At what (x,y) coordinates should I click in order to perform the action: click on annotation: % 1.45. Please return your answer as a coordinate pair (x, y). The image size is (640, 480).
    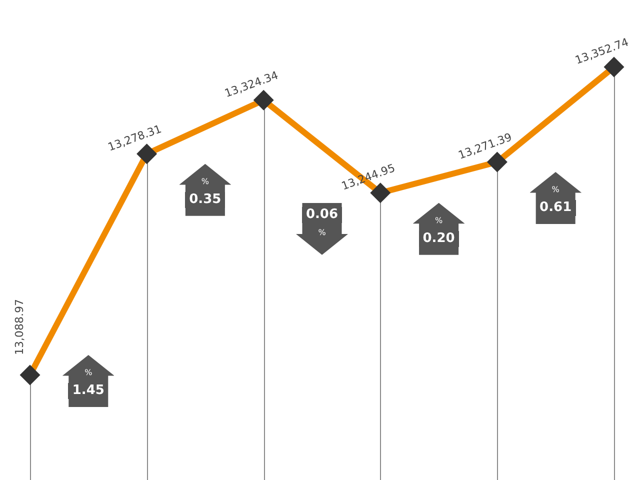
    Looking at the image, I should click on (88, 383).